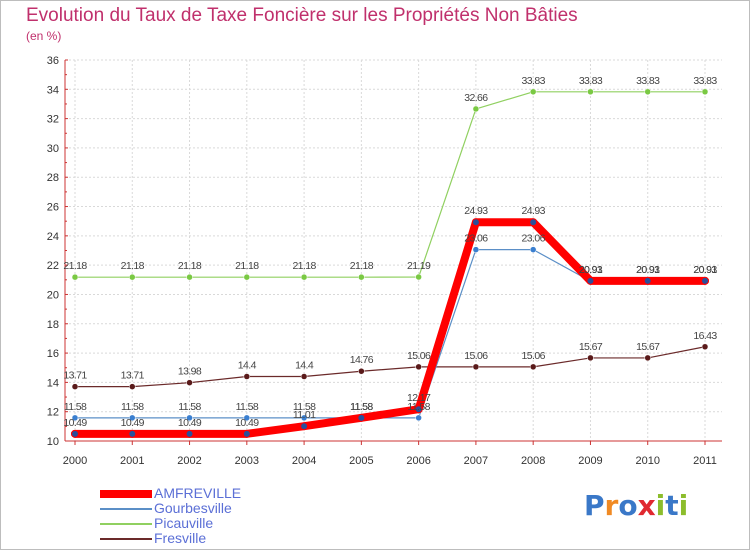 Image resolution: width=750 pixels, height=550 pixels. What do you see at coordinates (193, 508) in the screenshot?
I see `legend-label-gourbesville: Gourbesville` at bounding box center [193, 508].